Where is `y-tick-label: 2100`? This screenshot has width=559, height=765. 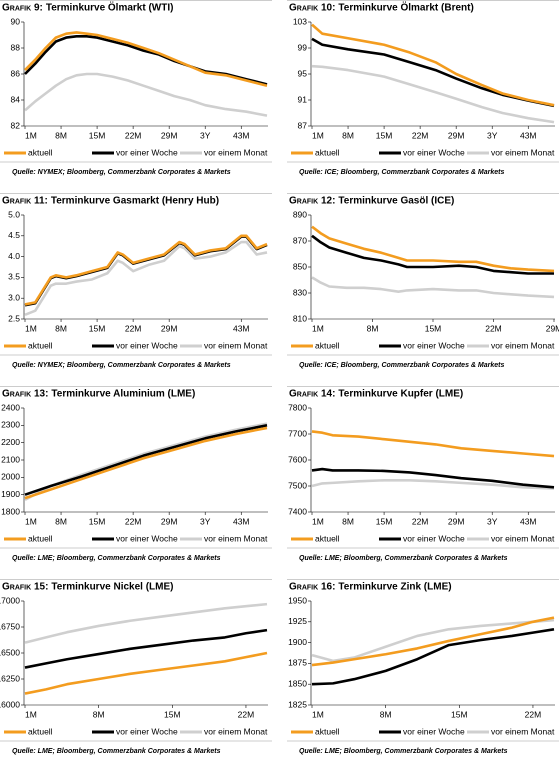 y-tick-label: 2100 is located at coordinates (10, 459).